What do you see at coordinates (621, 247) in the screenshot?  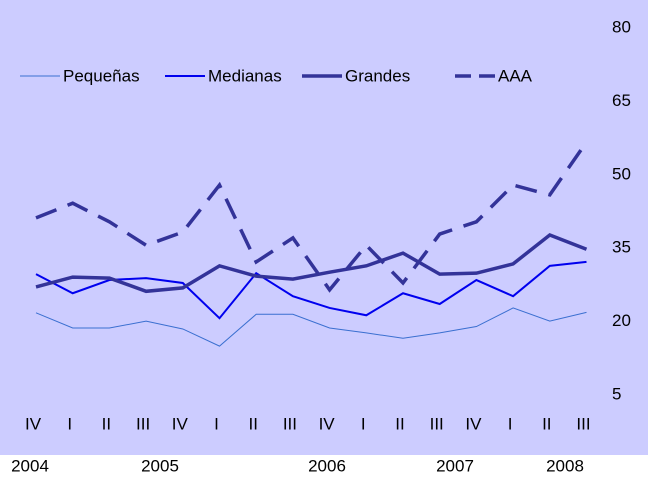 I see `y-tick-label: 35` at bounding box center [621, 247].